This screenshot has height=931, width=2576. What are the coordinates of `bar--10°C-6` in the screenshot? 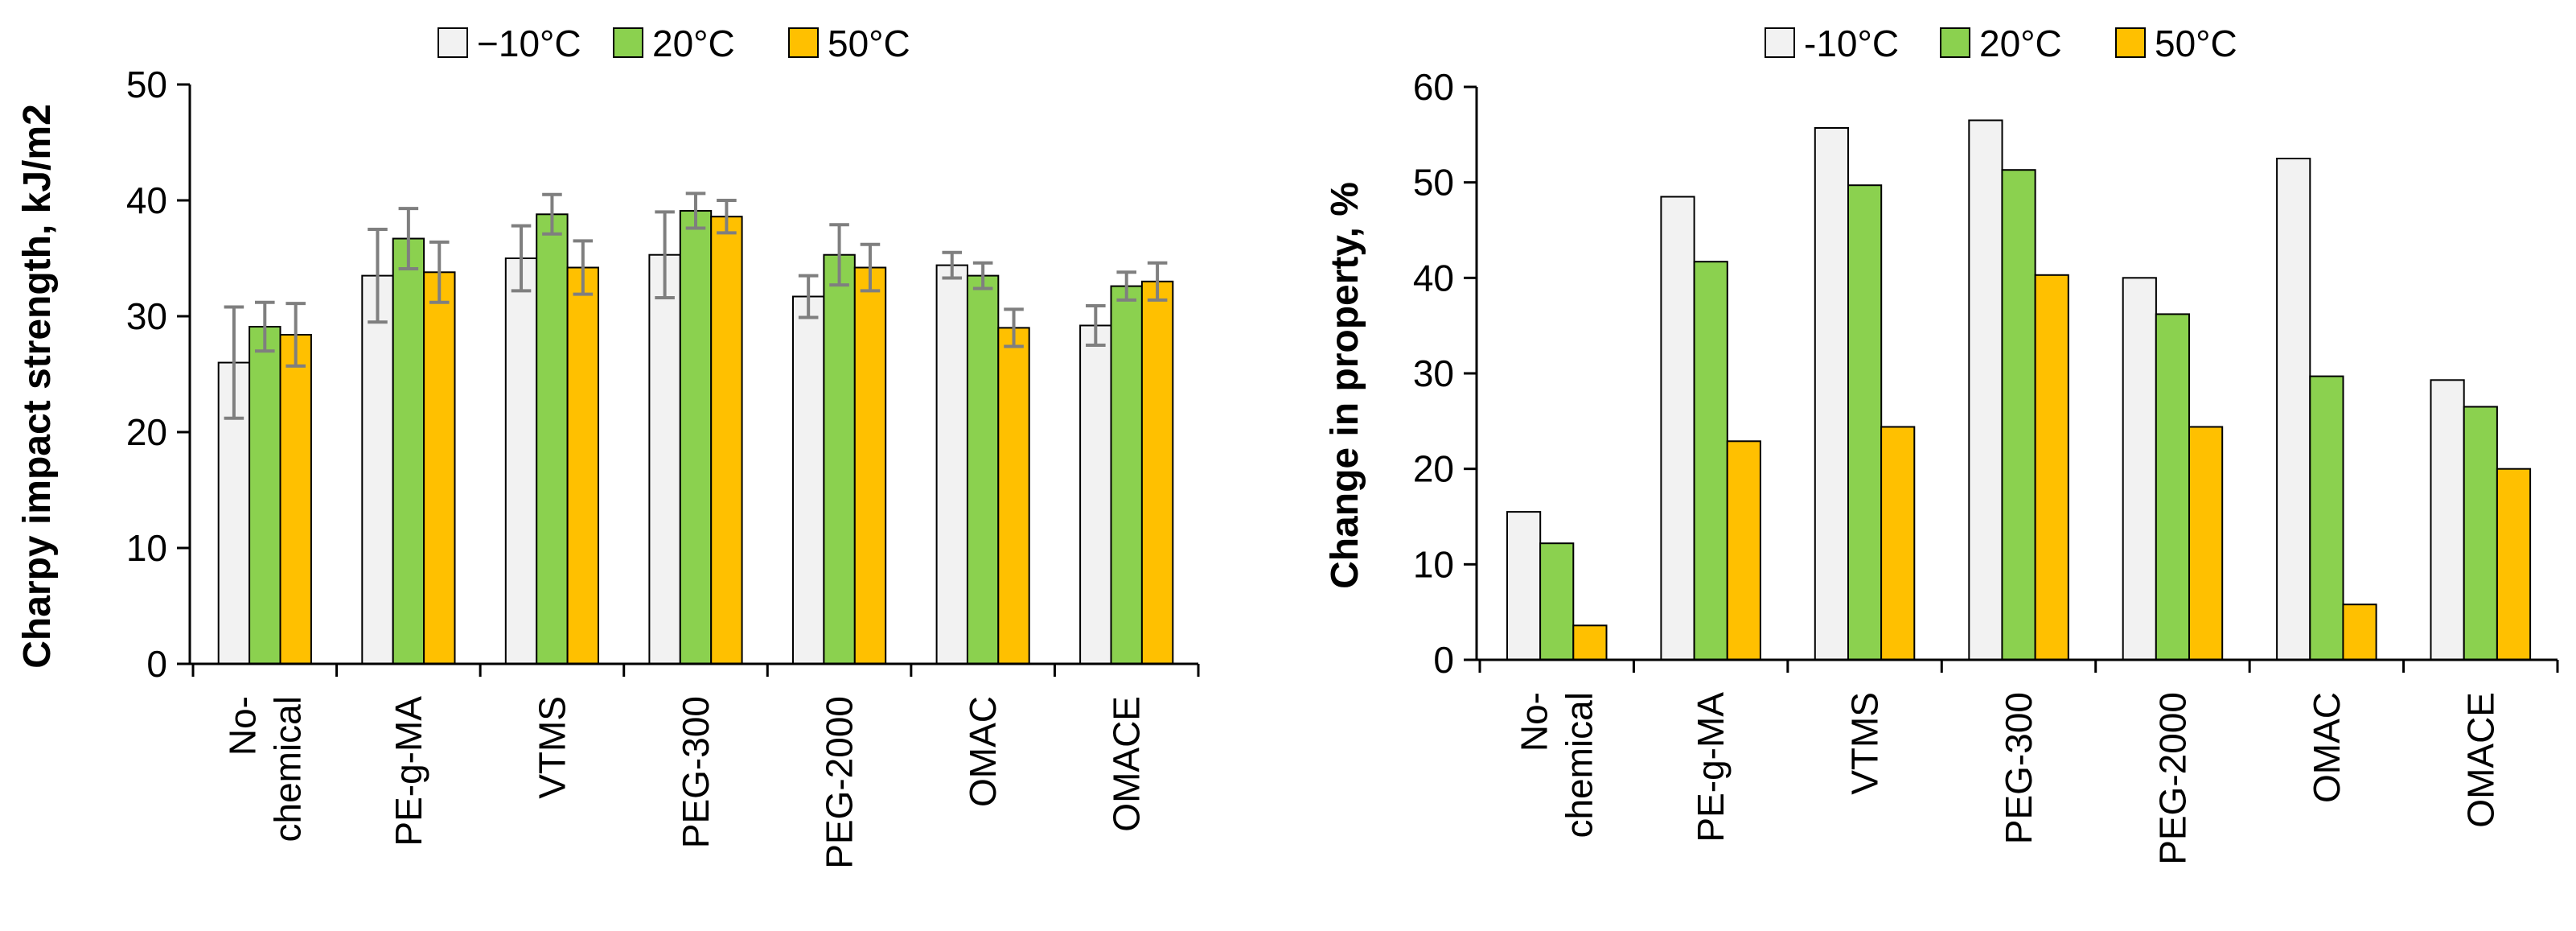 It's located at (2447, 520).